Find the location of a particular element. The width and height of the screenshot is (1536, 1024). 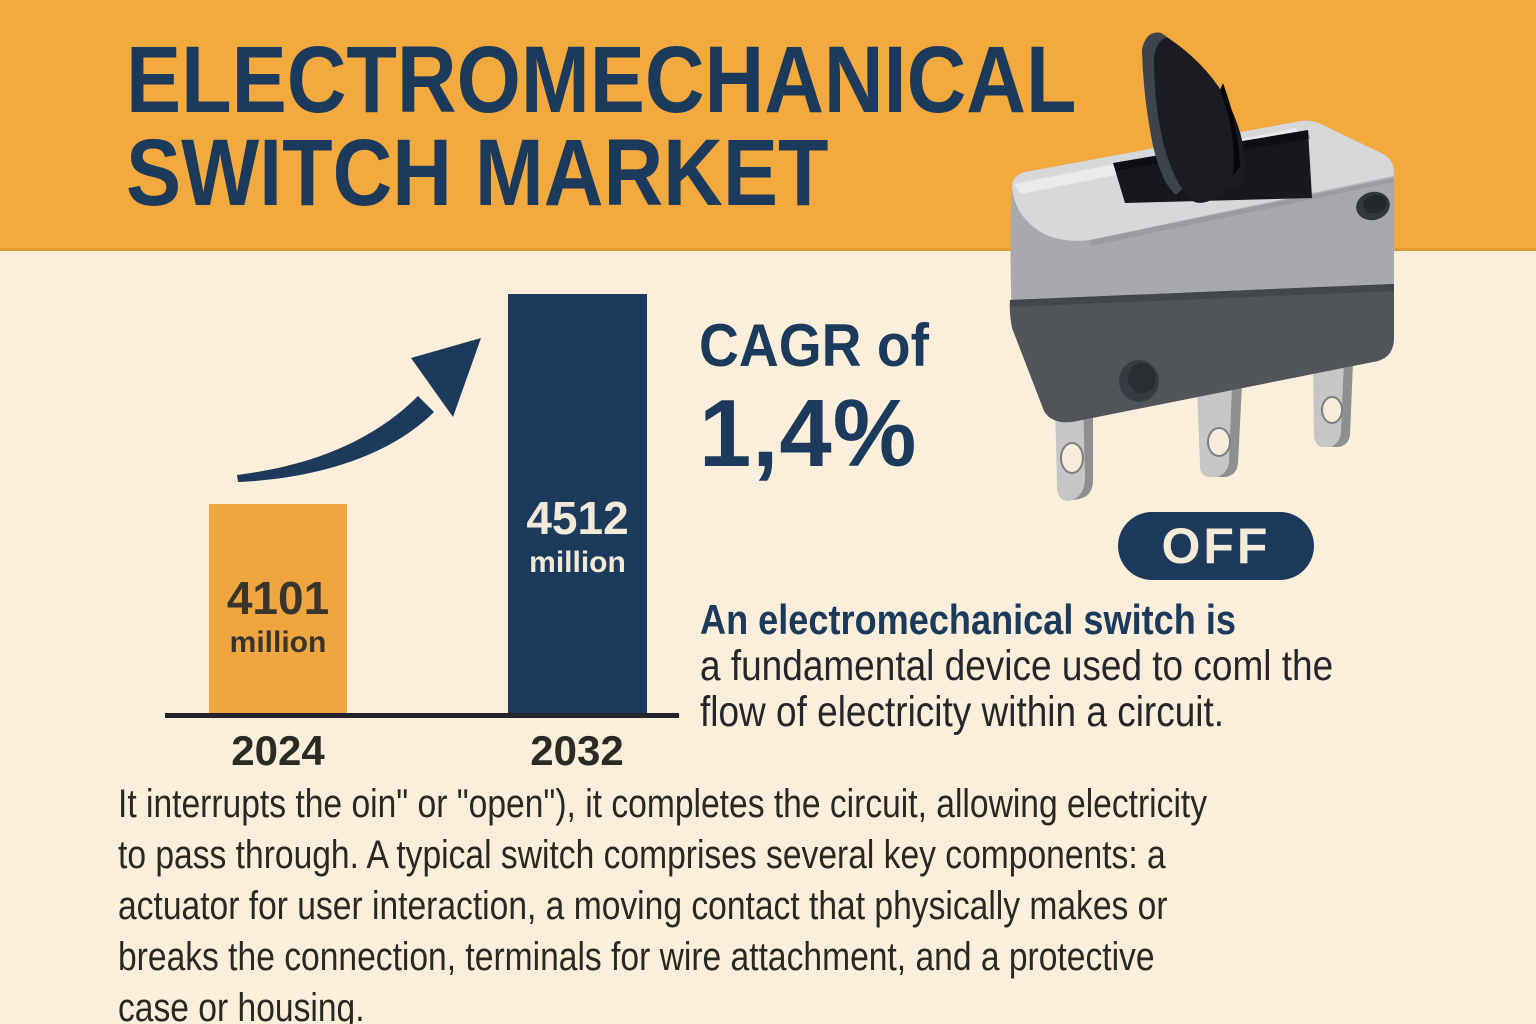

toggle-switch-illustration is located at coordinates (1201, 266).